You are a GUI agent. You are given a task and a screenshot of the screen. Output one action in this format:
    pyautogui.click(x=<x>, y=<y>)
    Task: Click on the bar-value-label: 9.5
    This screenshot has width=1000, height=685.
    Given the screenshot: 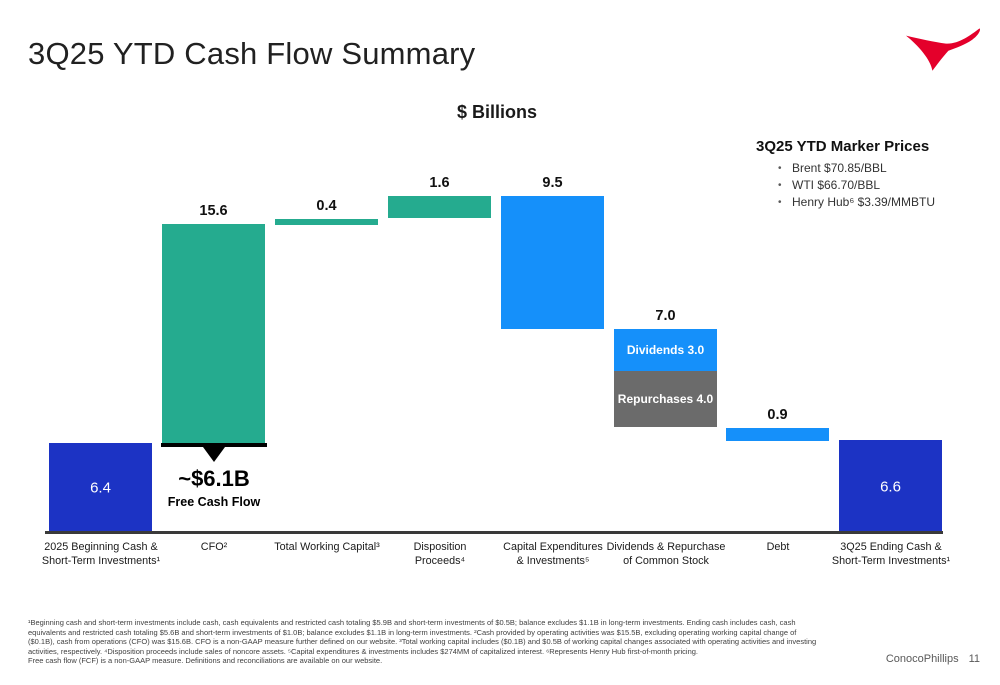 What is the action you would take?
    pyautogui.click(x=552, y=183)
    